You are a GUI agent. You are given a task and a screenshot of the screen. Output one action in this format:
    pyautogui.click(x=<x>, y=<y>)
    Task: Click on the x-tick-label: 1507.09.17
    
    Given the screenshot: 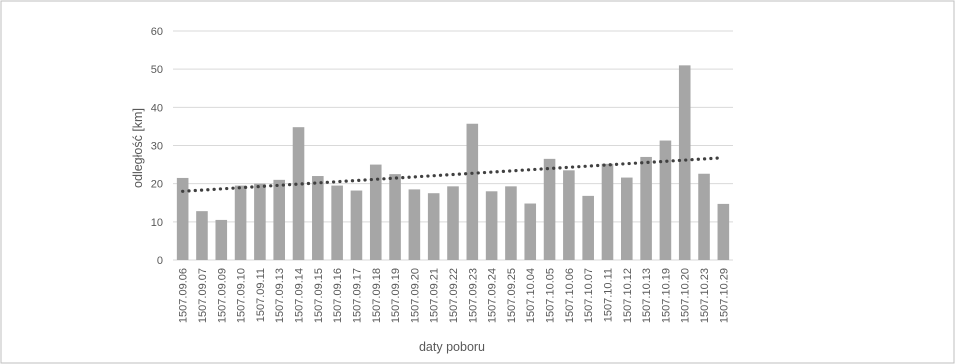 What is the action you would take?
    pyautogui.click(x=357, y=295)
    